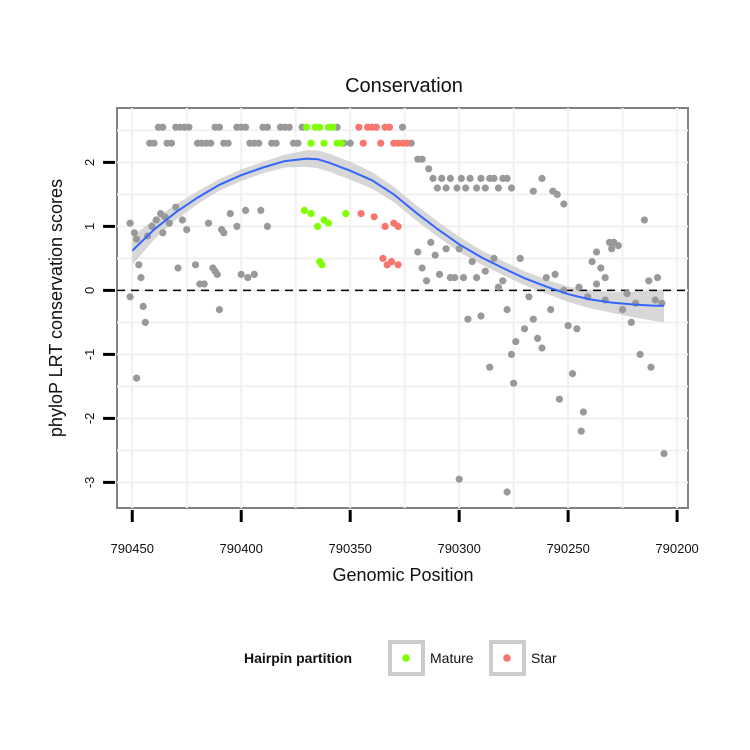  I want to click on y-axis-title: phyloP LRT conservation scores, so click(56, 308).